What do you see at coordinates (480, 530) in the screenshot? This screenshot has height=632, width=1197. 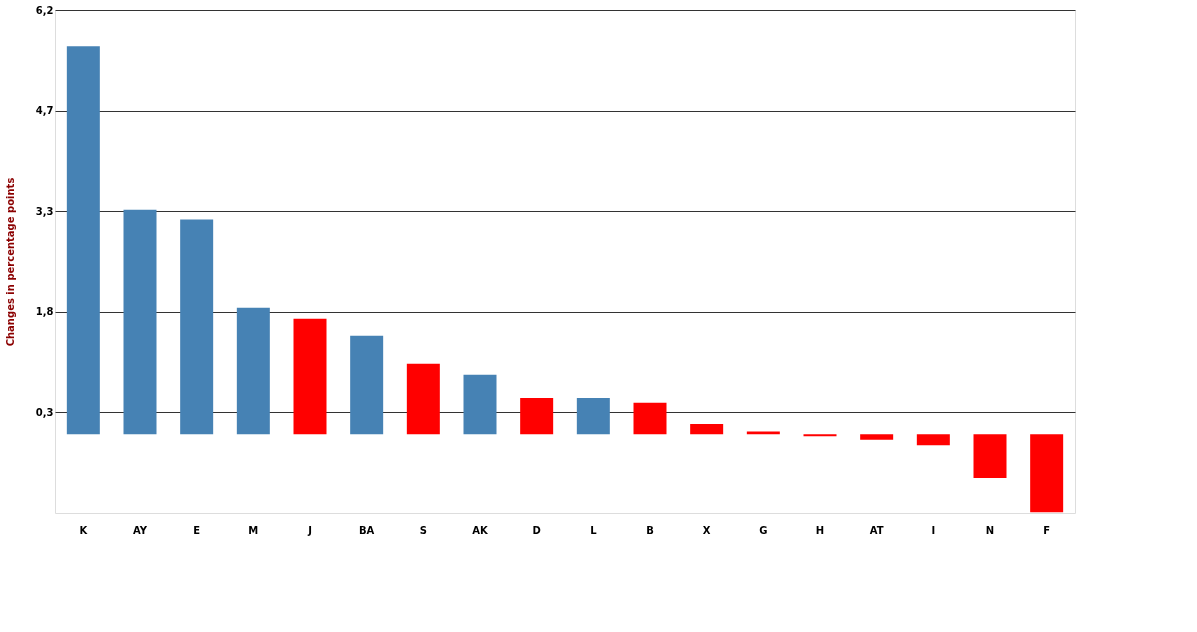 I see `x-tick-label: AK` at bounding box center [480, 530].